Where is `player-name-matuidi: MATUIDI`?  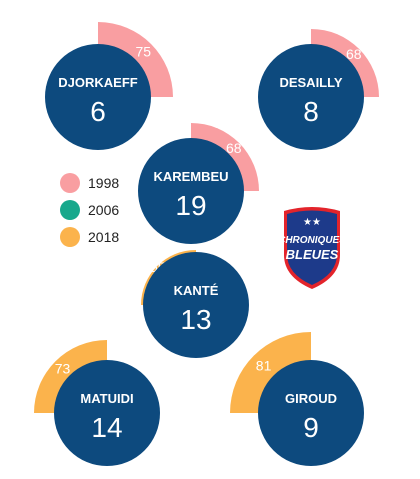 player-name-matuidi: MATUIDI is located at coordinates (106, 398).